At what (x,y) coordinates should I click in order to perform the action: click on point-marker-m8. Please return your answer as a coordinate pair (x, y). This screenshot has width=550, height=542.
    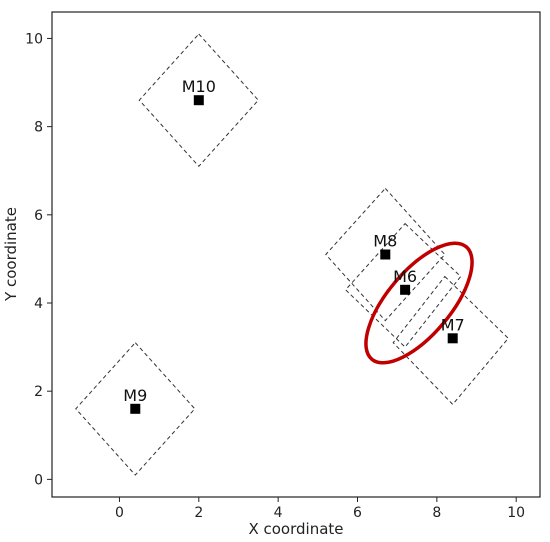
    Looking at the image, I should click on (385, 254).